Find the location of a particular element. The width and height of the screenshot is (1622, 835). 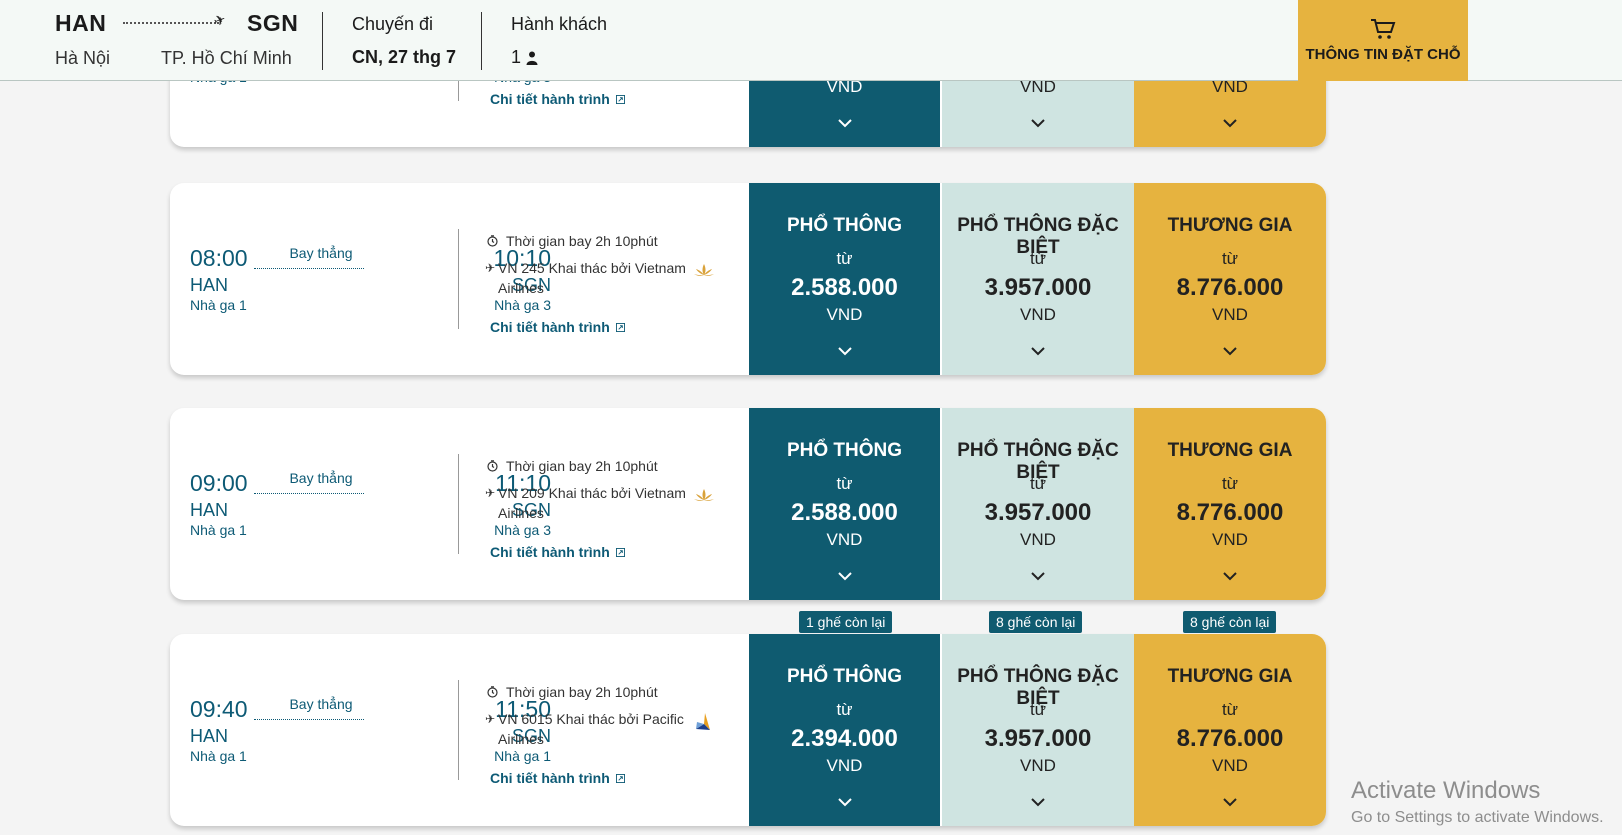

passengers-label: Hành khách is located at coordinates (559, 24).